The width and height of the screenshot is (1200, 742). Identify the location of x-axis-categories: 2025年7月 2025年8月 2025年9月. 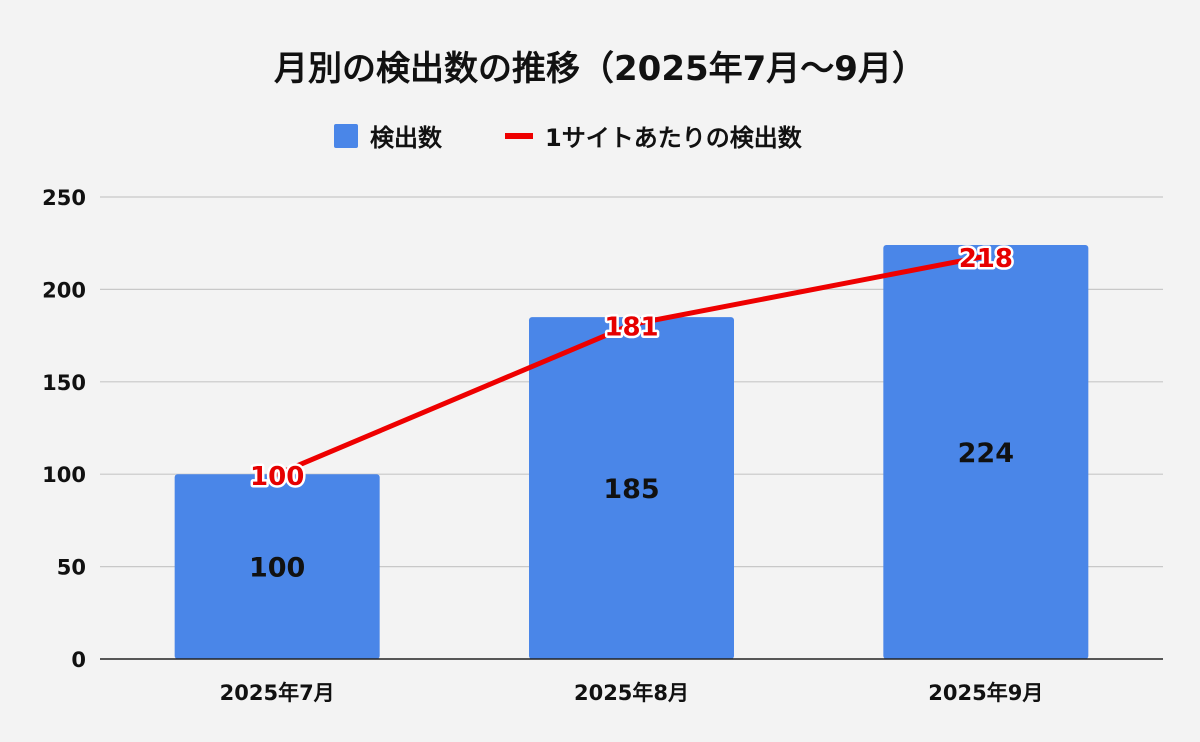
(632, 693).